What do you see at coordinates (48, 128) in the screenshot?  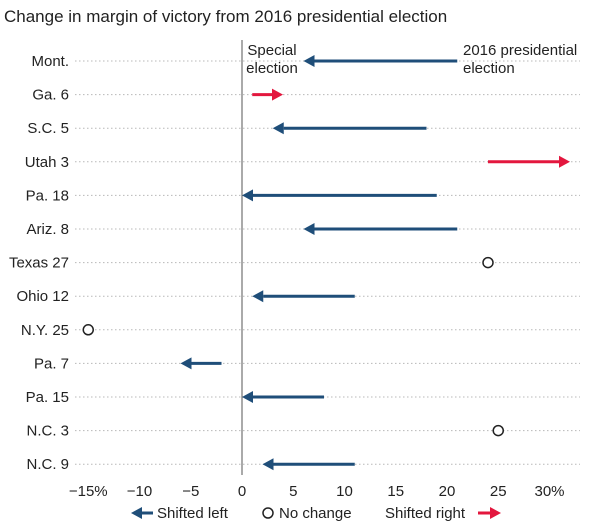 I see `row-label: S.C. 5` at bounding box center [48, 128].